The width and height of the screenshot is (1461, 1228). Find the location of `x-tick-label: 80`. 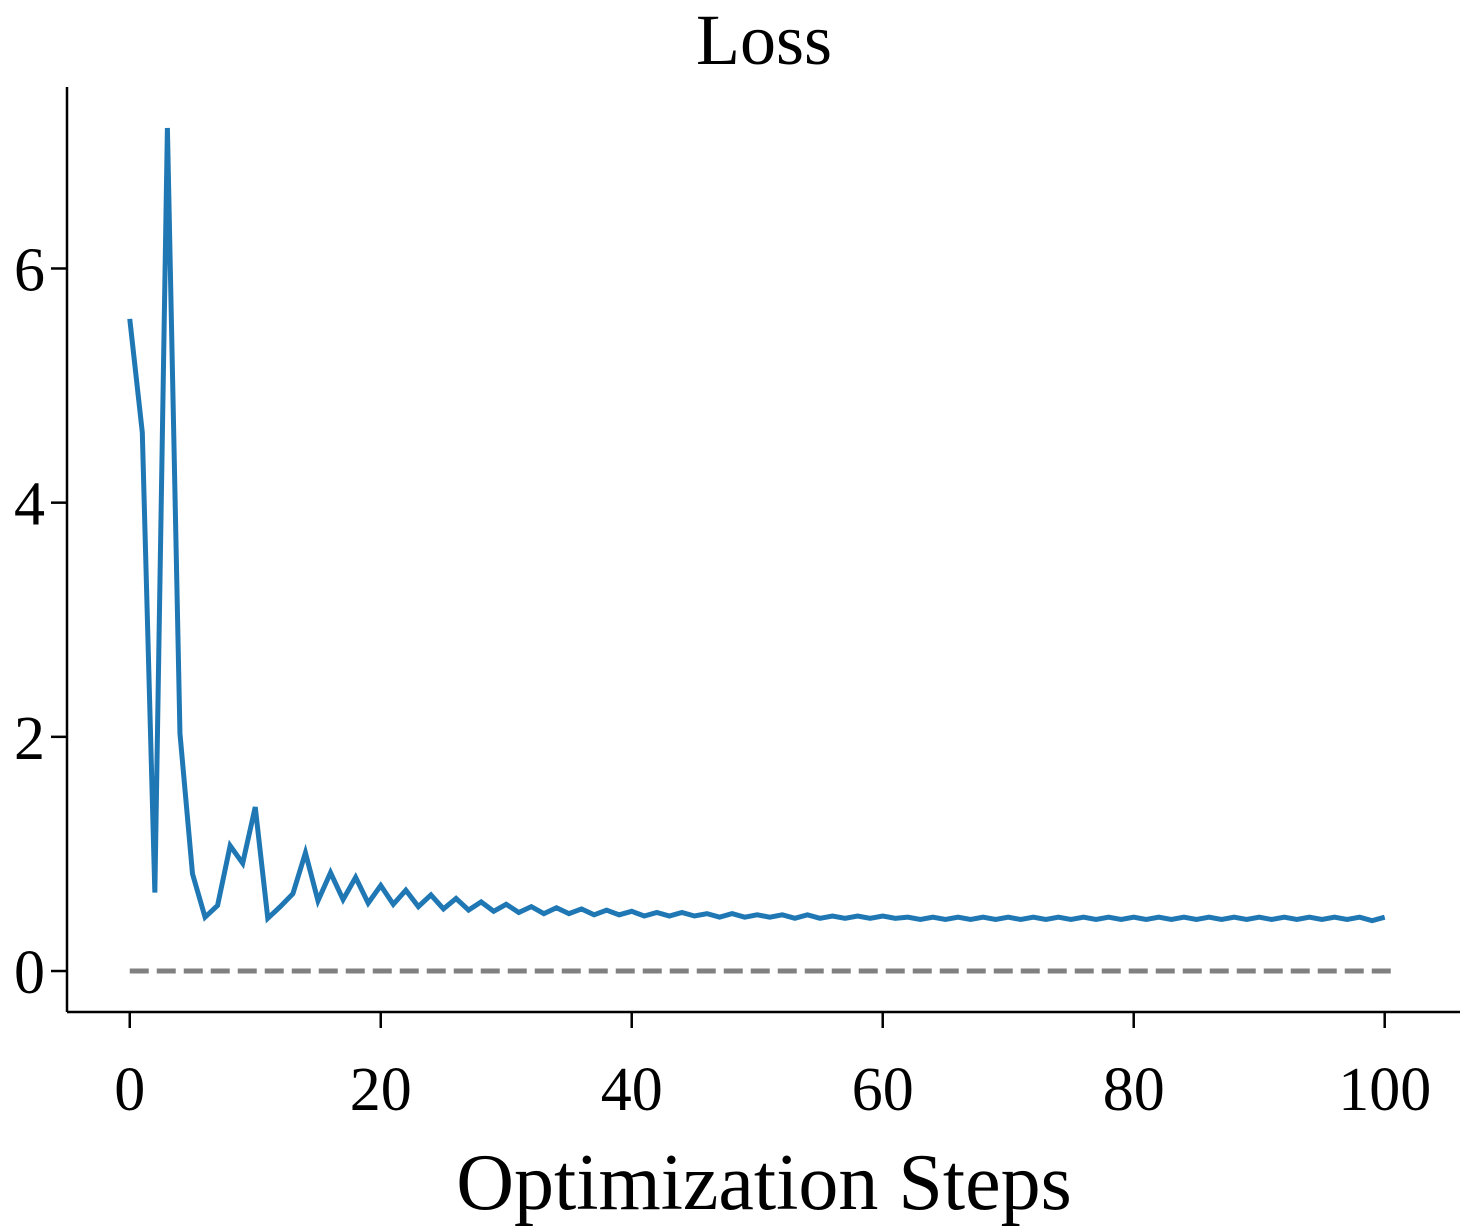

x-tick-label: 80 is located at coordinates (1134, 1090).